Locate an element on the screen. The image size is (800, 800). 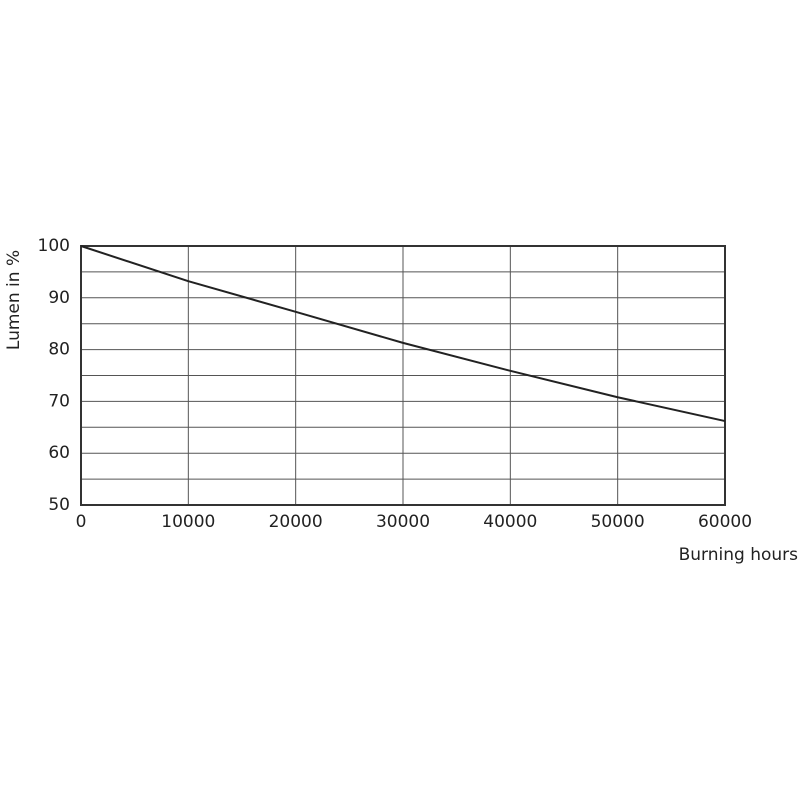
y-tick-label: 50 is located at coordinates (59, 505).